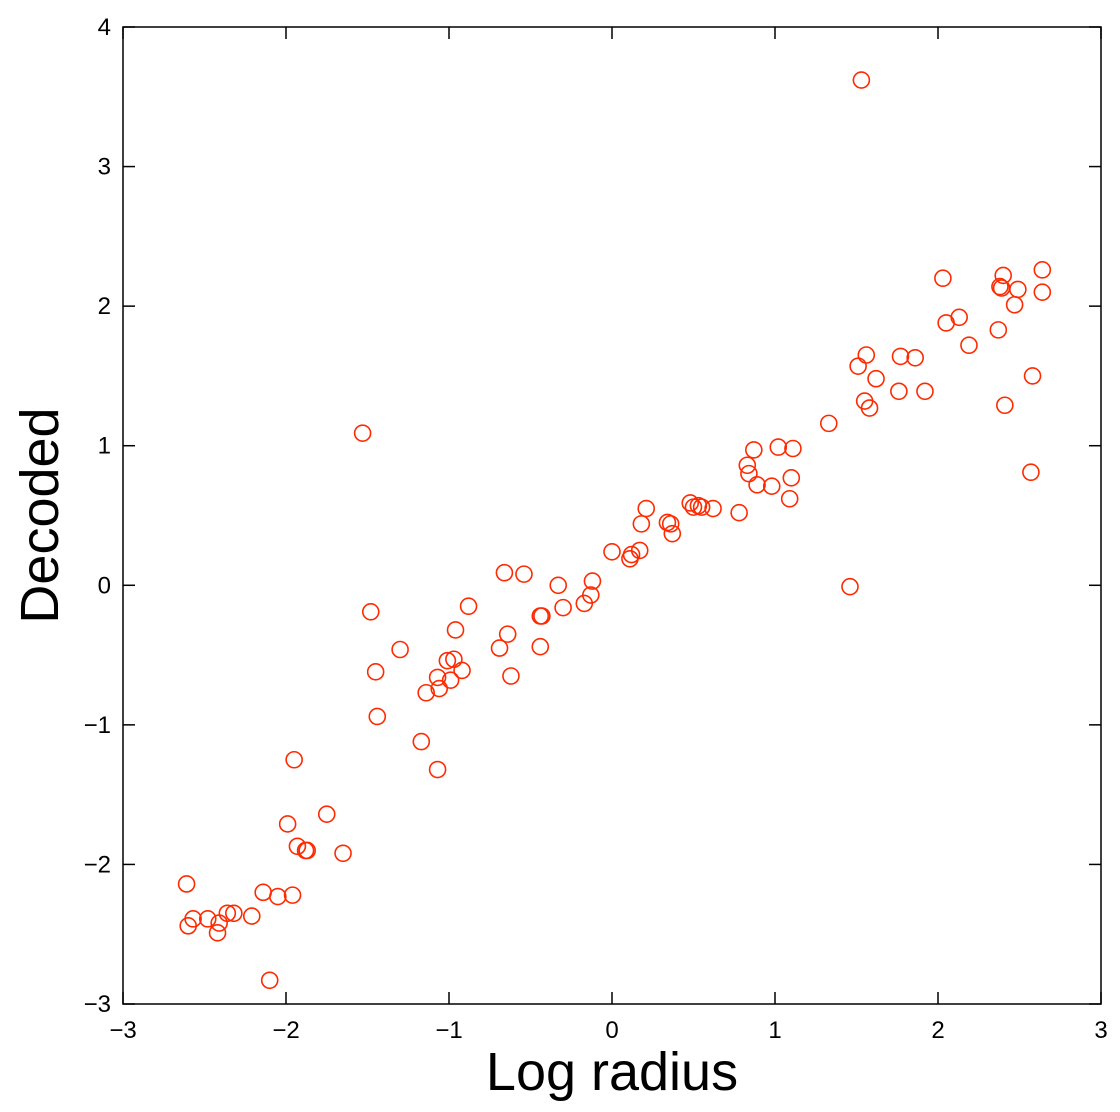 The image size is (1120, 1112). What do you see at coordinates (104, 167) in the screenshot?
I see `y-tick-label: 3` at bounding box center [104, 167].